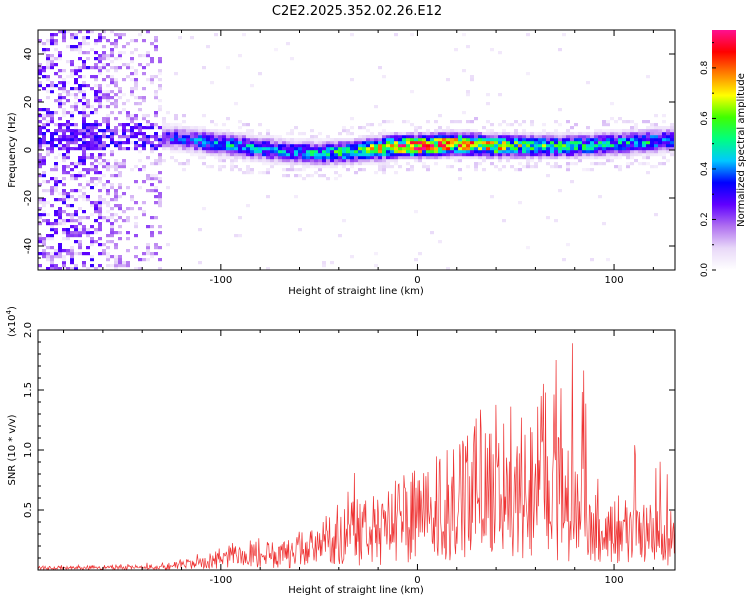  I want to click on colorbar-tick-label: 0.2, so click(705, 219).